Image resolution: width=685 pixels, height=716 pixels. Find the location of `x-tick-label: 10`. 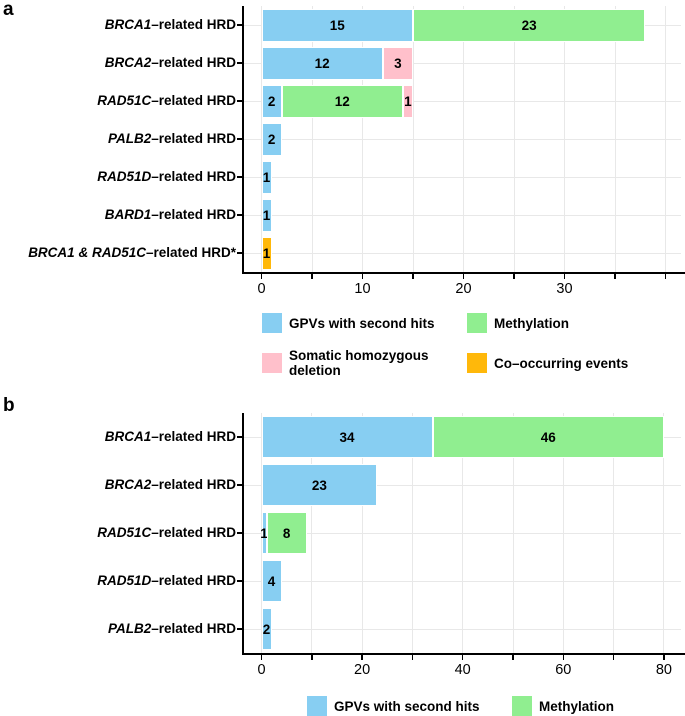

x-tick-label: 10 is located at coordinates (362, 289).